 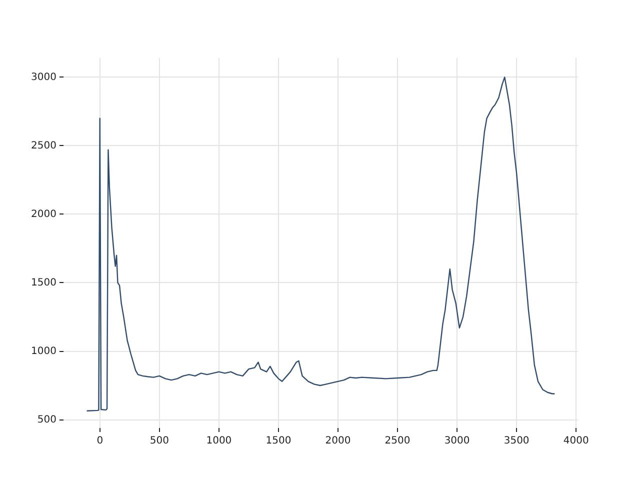 What do you see at coordinates (46, 420) in the screenshot?
I see `y-tick-label: 500` at bounding box center [46, 420].